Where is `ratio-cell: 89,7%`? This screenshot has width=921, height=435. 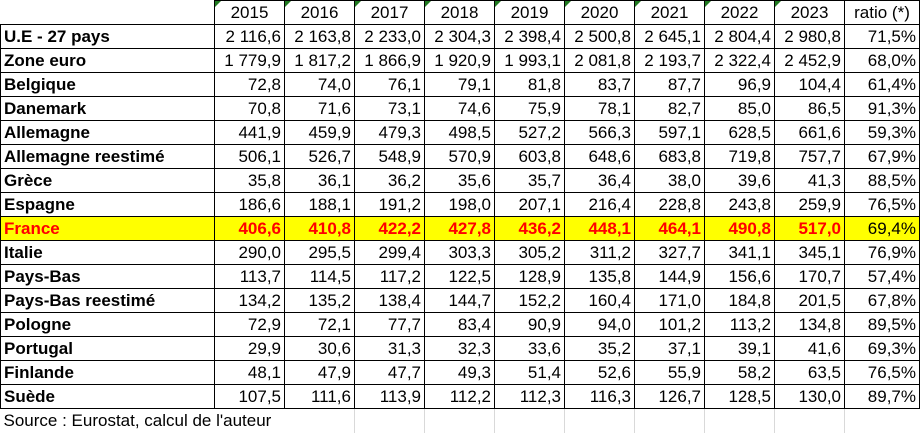 ratio-cell: 89,7% is located at coordinates (882, 396).